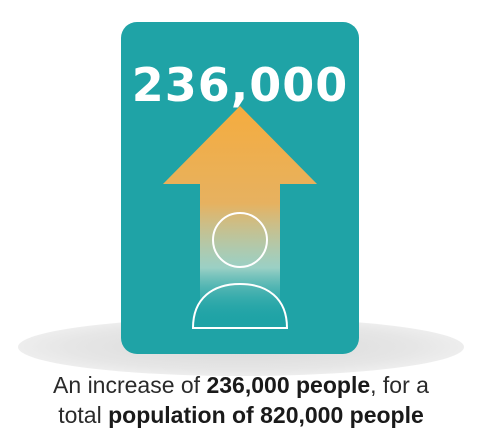  Describe the element at coordinates (399, 385) in the screenshot. I see `caption-line-1-post: , for a` at that location.